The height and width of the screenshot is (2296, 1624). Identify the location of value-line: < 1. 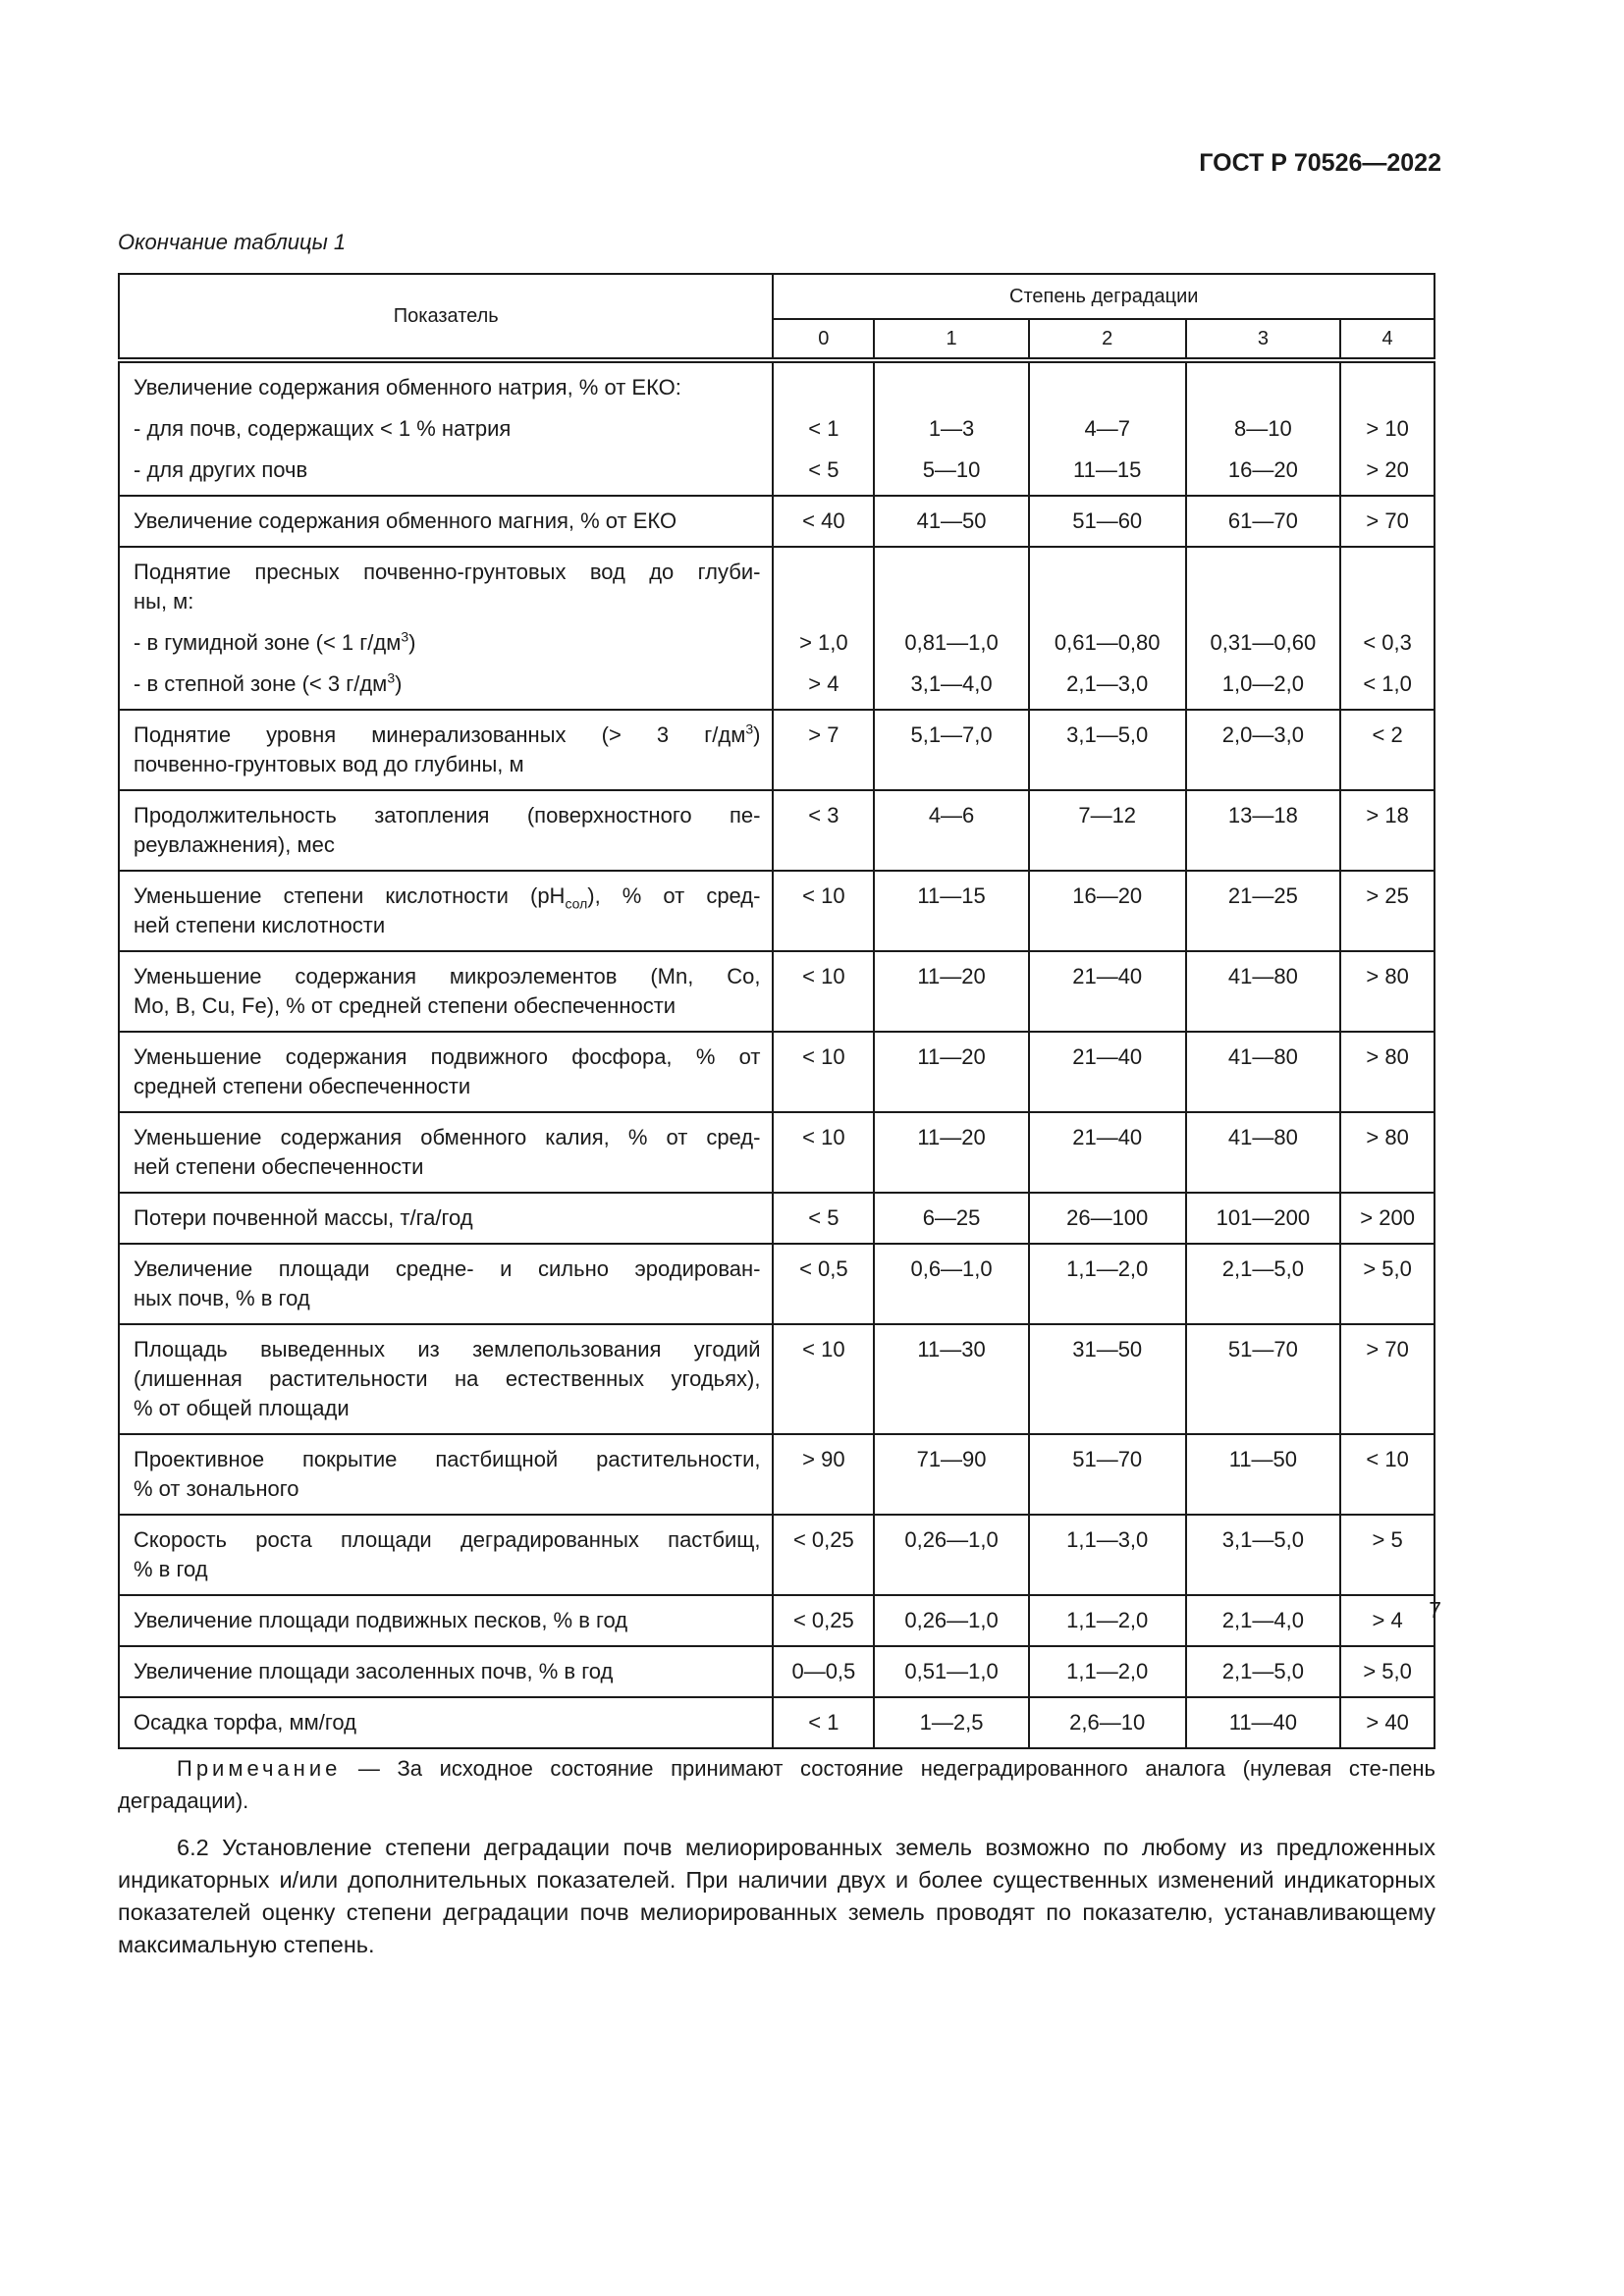
(823, 1722).